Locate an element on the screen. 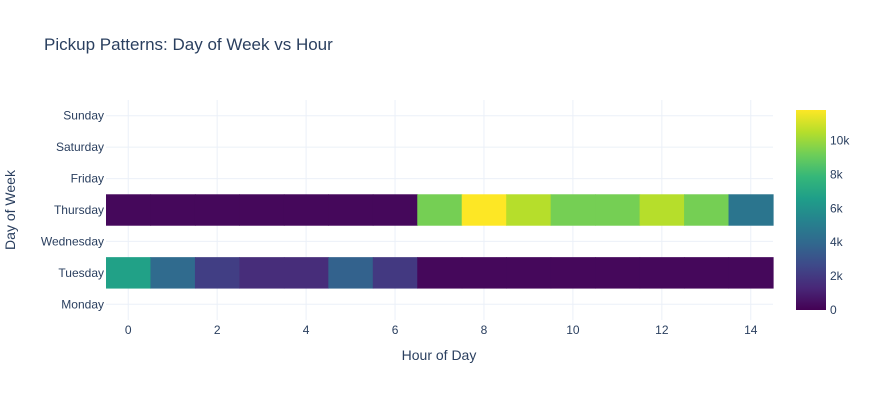  colorbar-tick-label: 4k is located at coordinates (837, 242).